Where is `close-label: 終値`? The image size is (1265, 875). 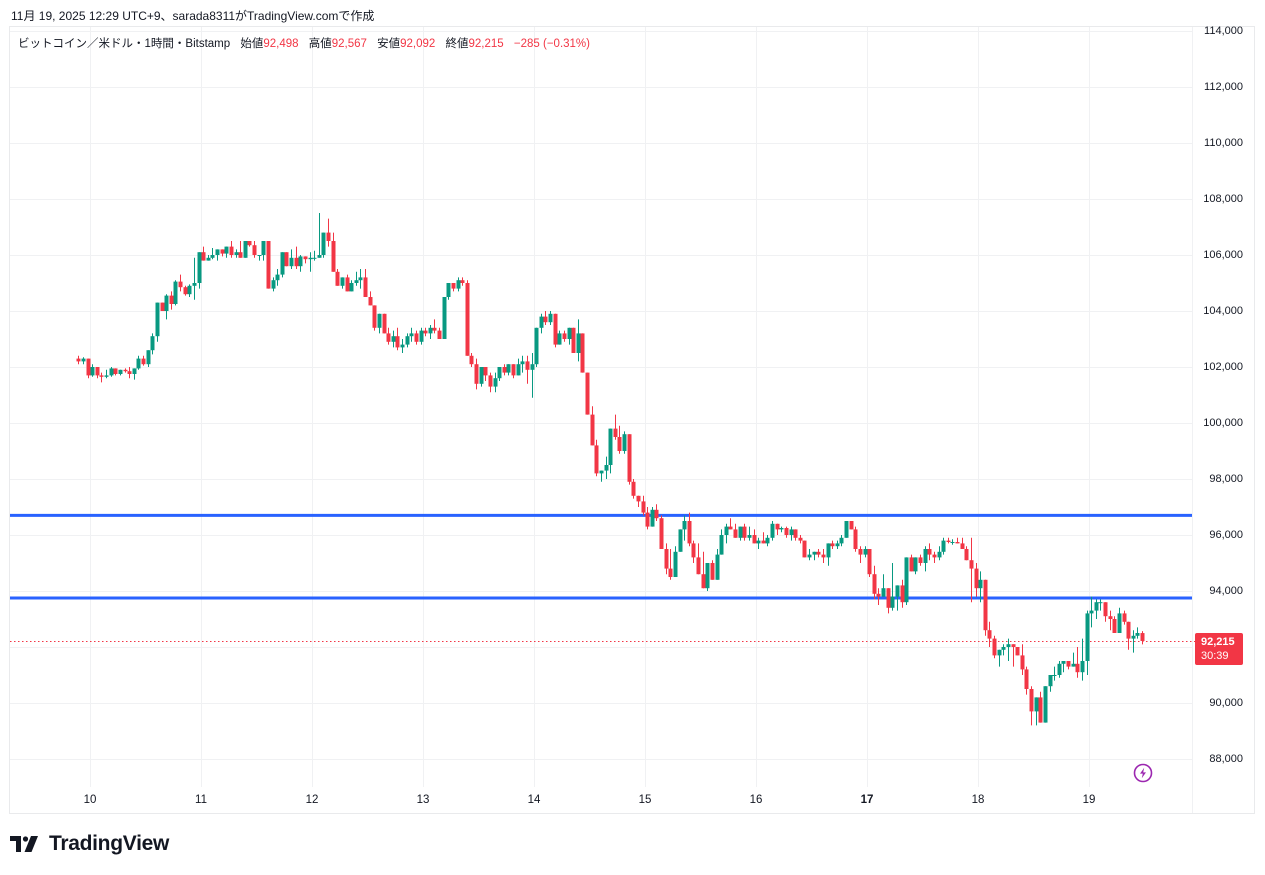 close-label: 終値 is located at coordinates (457, 44).